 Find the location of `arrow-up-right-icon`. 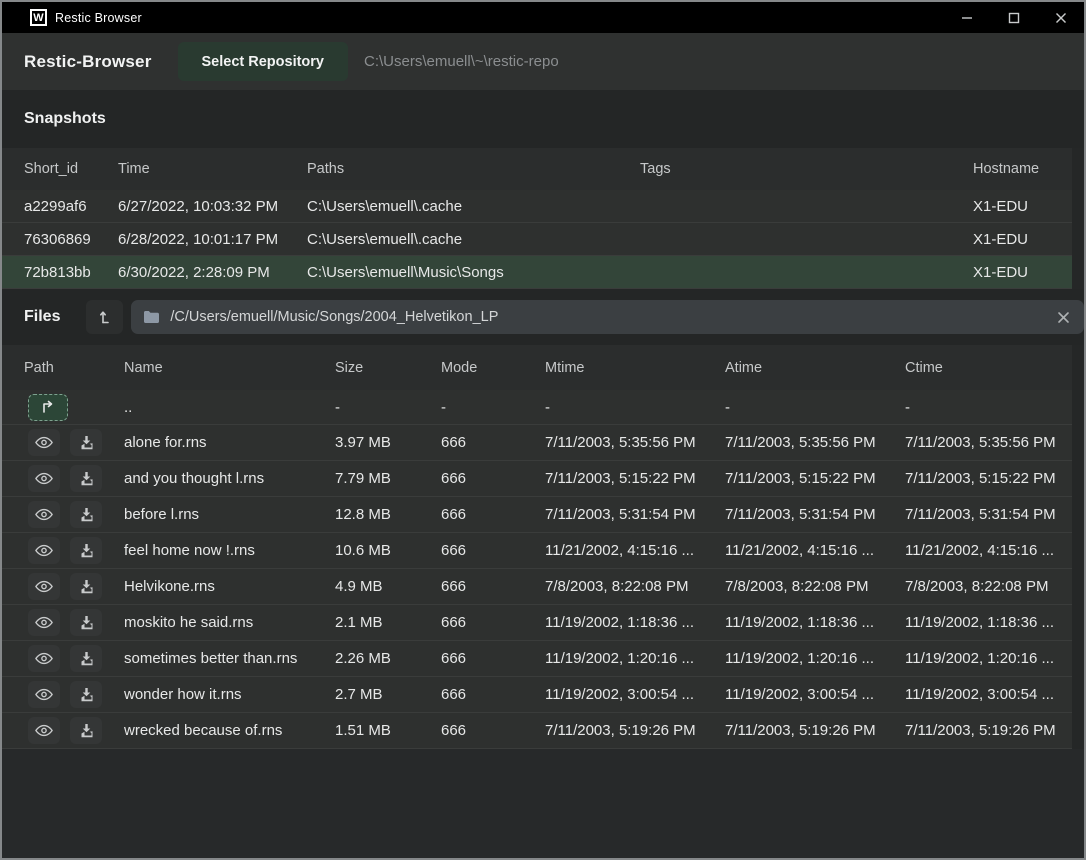

arrow-up-right-icon is located at coordinates (48, 406).